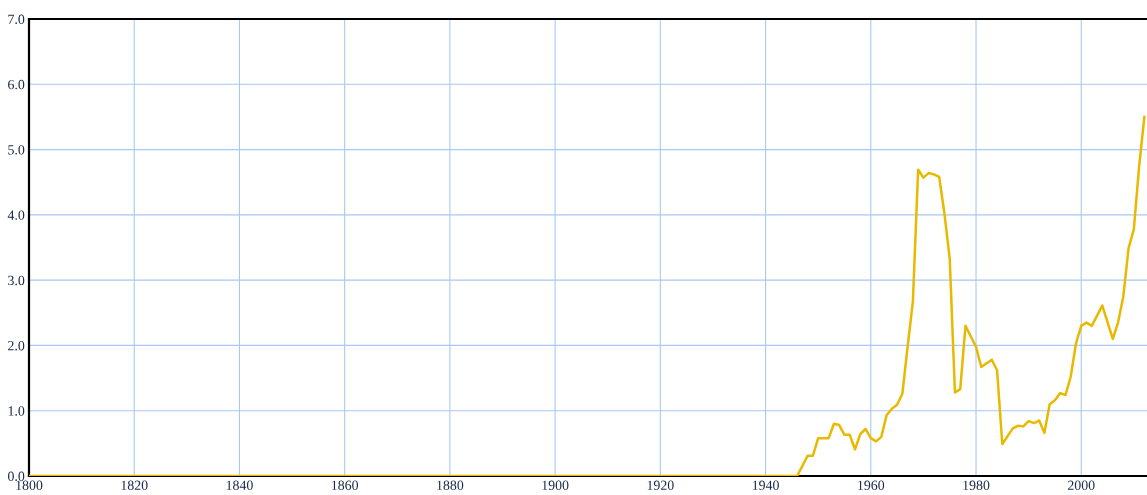 This screenshot has height=495, width=1147. I want to click on x-tick-label: 1980, so click(976, 485).